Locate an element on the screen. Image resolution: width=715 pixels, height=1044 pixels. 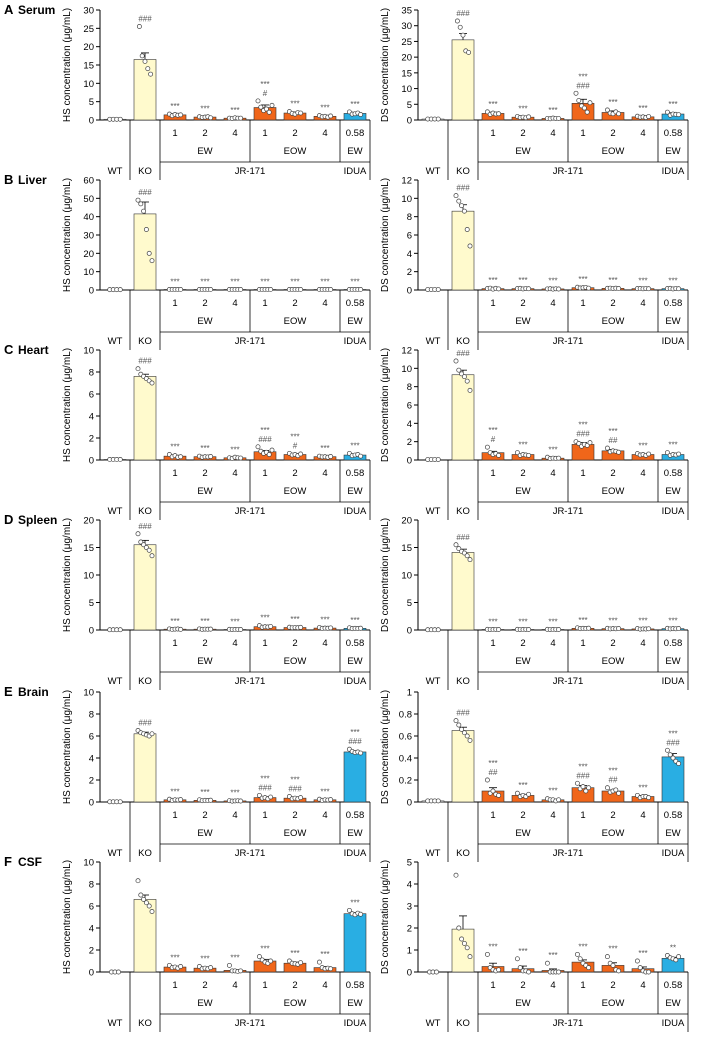
significance-mark: ** is located at coordinates (673, 948).